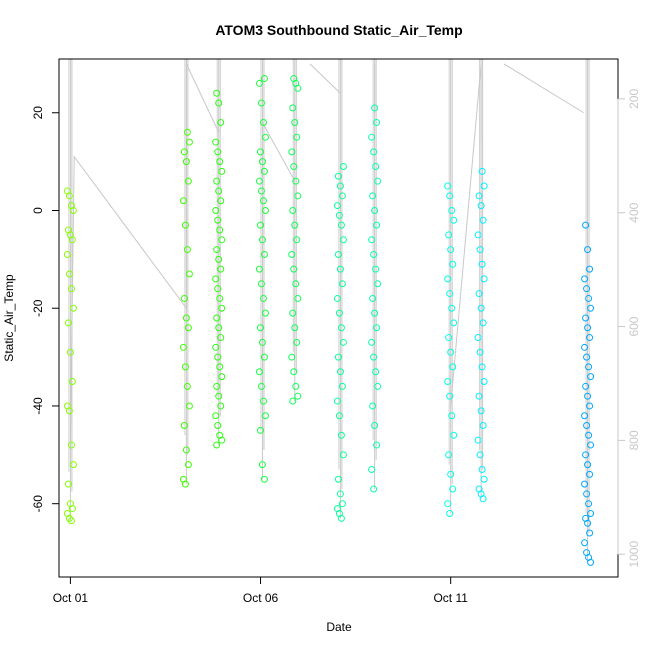 The width and height of the screenshot is (650, 650). What do you see at coordinates (71, 598) in the screenshot?
I see `x-tick-label: Oct 01` at bounding box center [71, 598].